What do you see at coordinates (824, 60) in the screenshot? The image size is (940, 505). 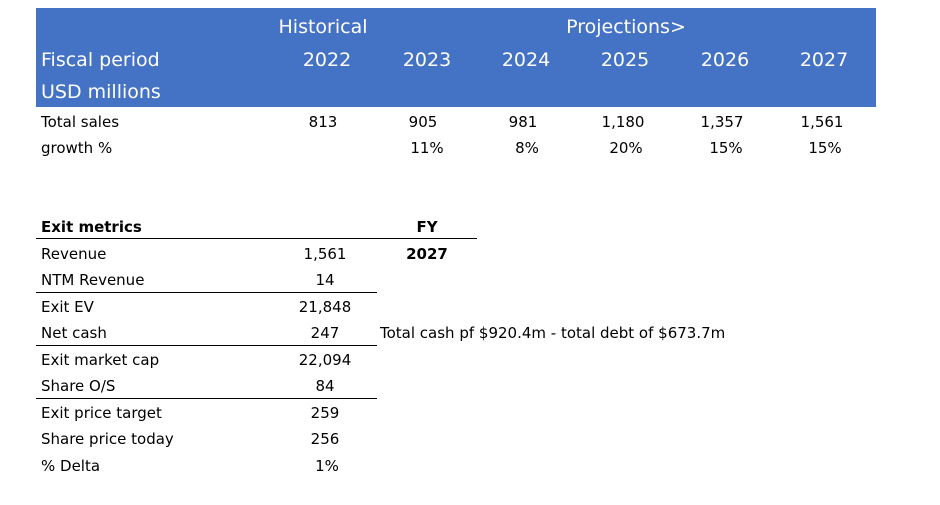 I see `year-header-2027: 2027` at bounding box center [824, 60].